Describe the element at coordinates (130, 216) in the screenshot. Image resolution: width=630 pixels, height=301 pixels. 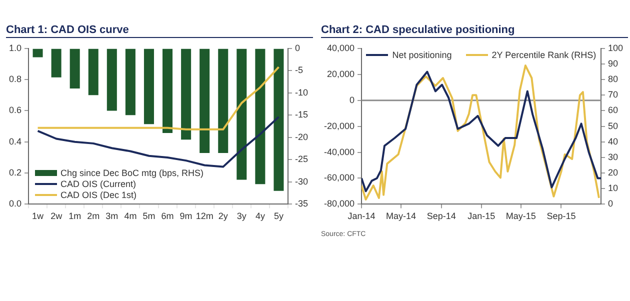
I see `x-tick-label: 4m` at that location.